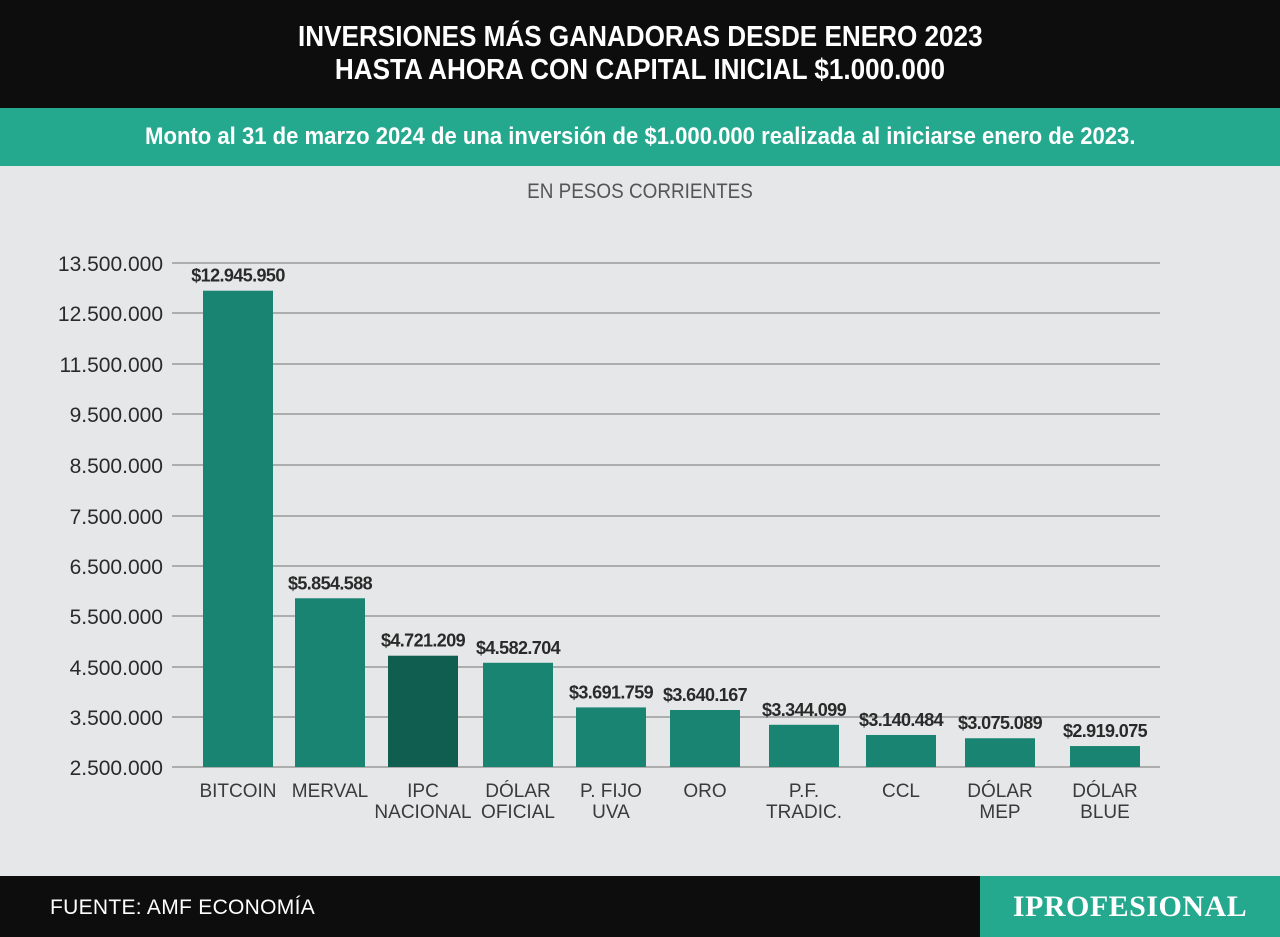 Image resolution: width=1280 pixels, height=937 pixels. I want to click on x-tick-label: MEP, so click(999, 812).